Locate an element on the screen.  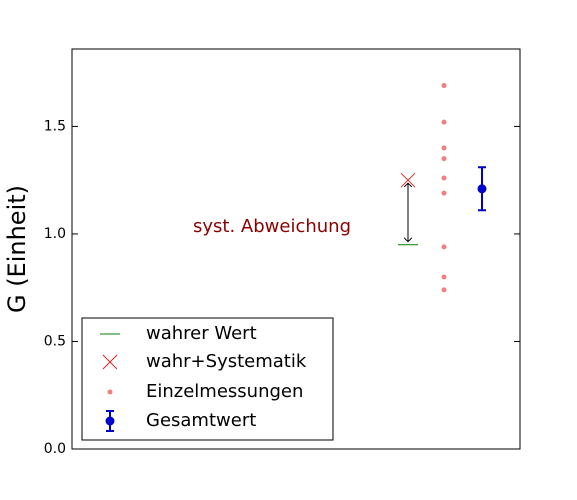
y-tick-label: 1.5 is located at coordinates (55, 126).